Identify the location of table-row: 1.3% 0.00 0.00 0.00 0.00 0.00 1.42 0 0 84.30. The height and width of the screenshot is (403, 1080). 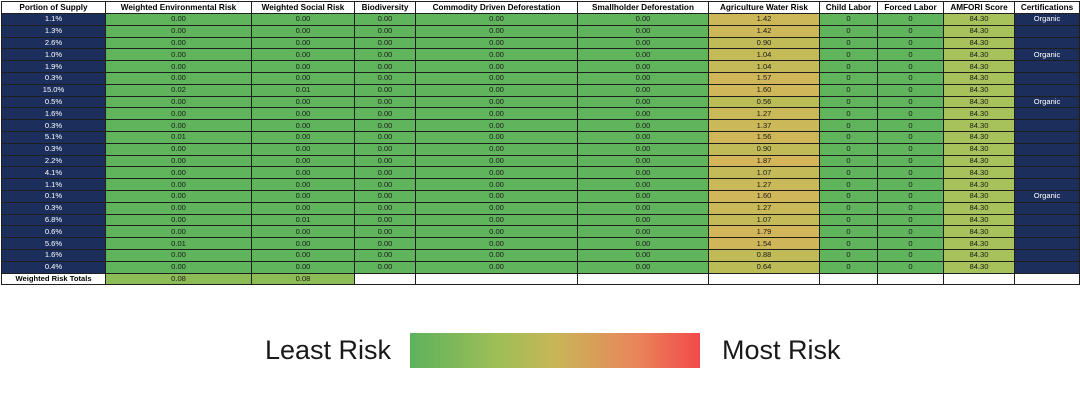
(540, 31).